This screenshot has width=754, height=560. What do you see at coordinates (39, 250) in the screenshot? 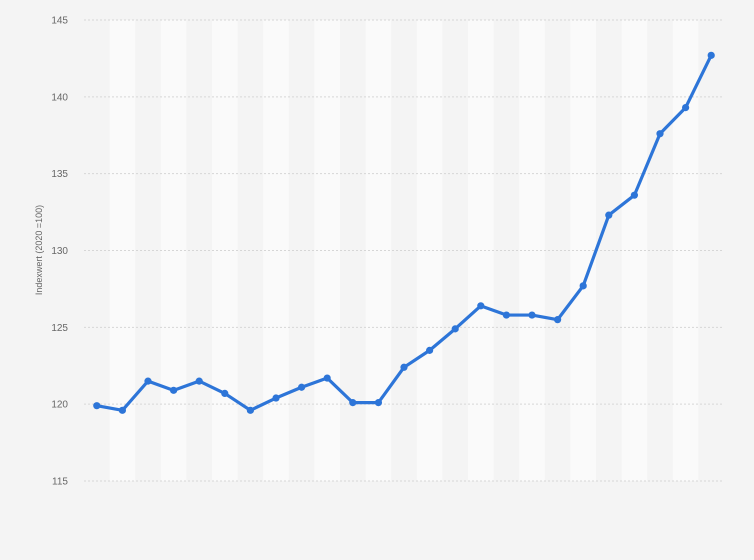
I see `y-axis-title: Indexwert (2020 =100)` at bounding box center [39, 250].